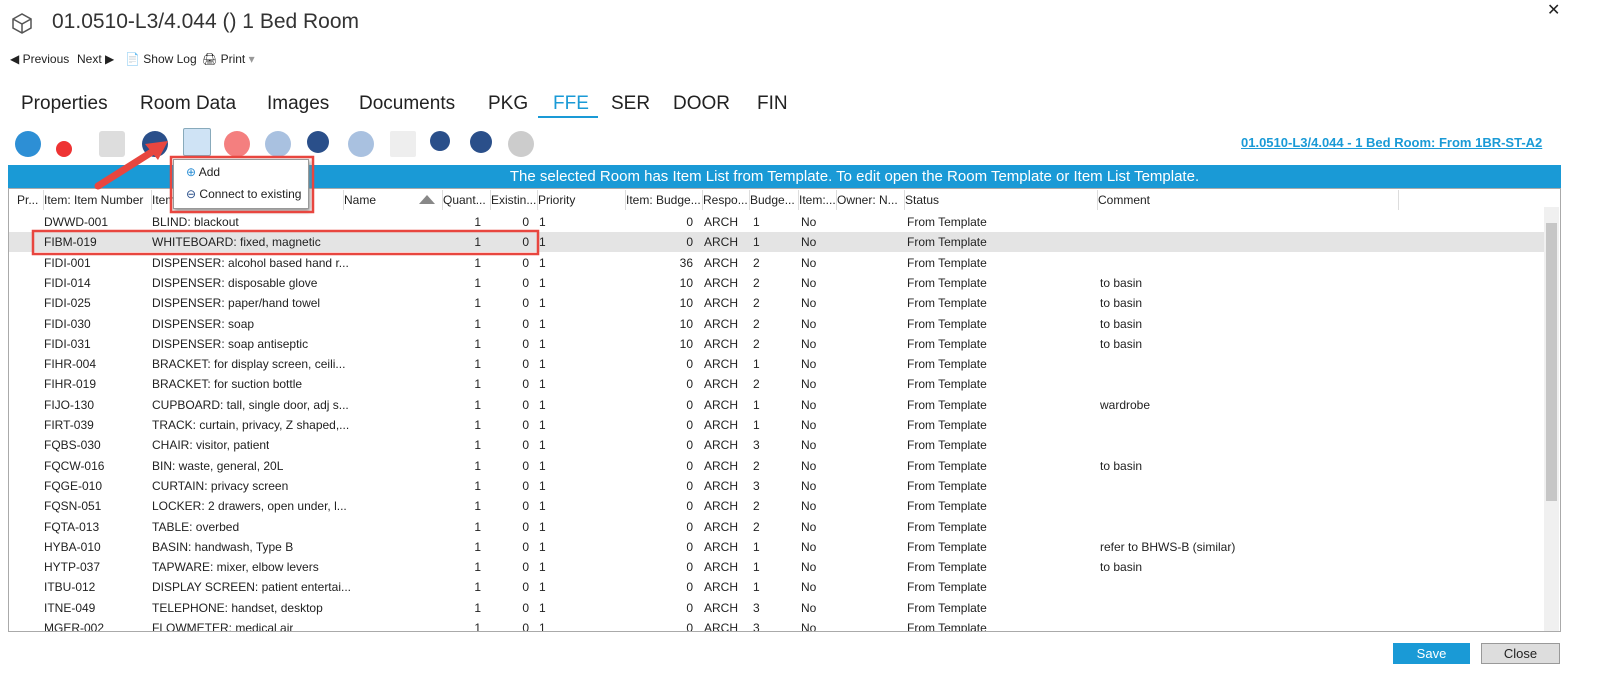 The height and width of the screenshot is (695, 1621). What do you see at coordinates (96, 59) in the screenshot?
I see `next-button: Next ▶` at bounding box center [96, 59].